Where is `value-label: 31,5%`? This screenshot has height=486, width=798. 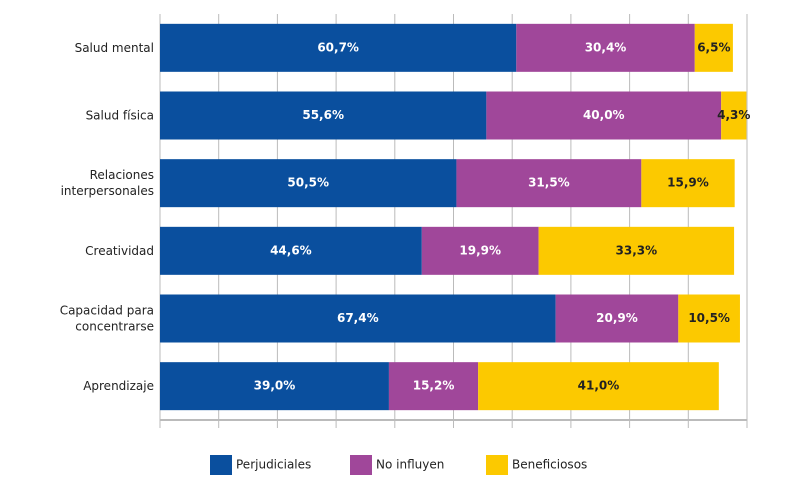
value-label: 31,5% is located at coordinates (549, 183).